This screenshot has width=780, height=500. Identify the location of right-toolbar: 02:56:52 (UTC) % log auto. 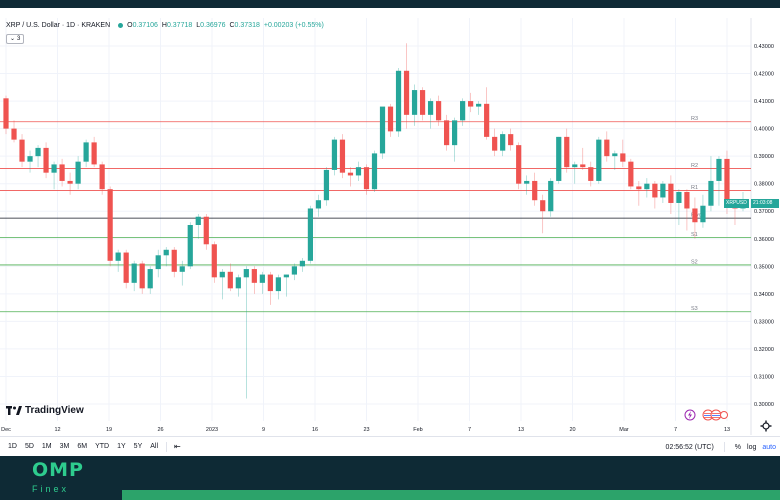
(721, 447).